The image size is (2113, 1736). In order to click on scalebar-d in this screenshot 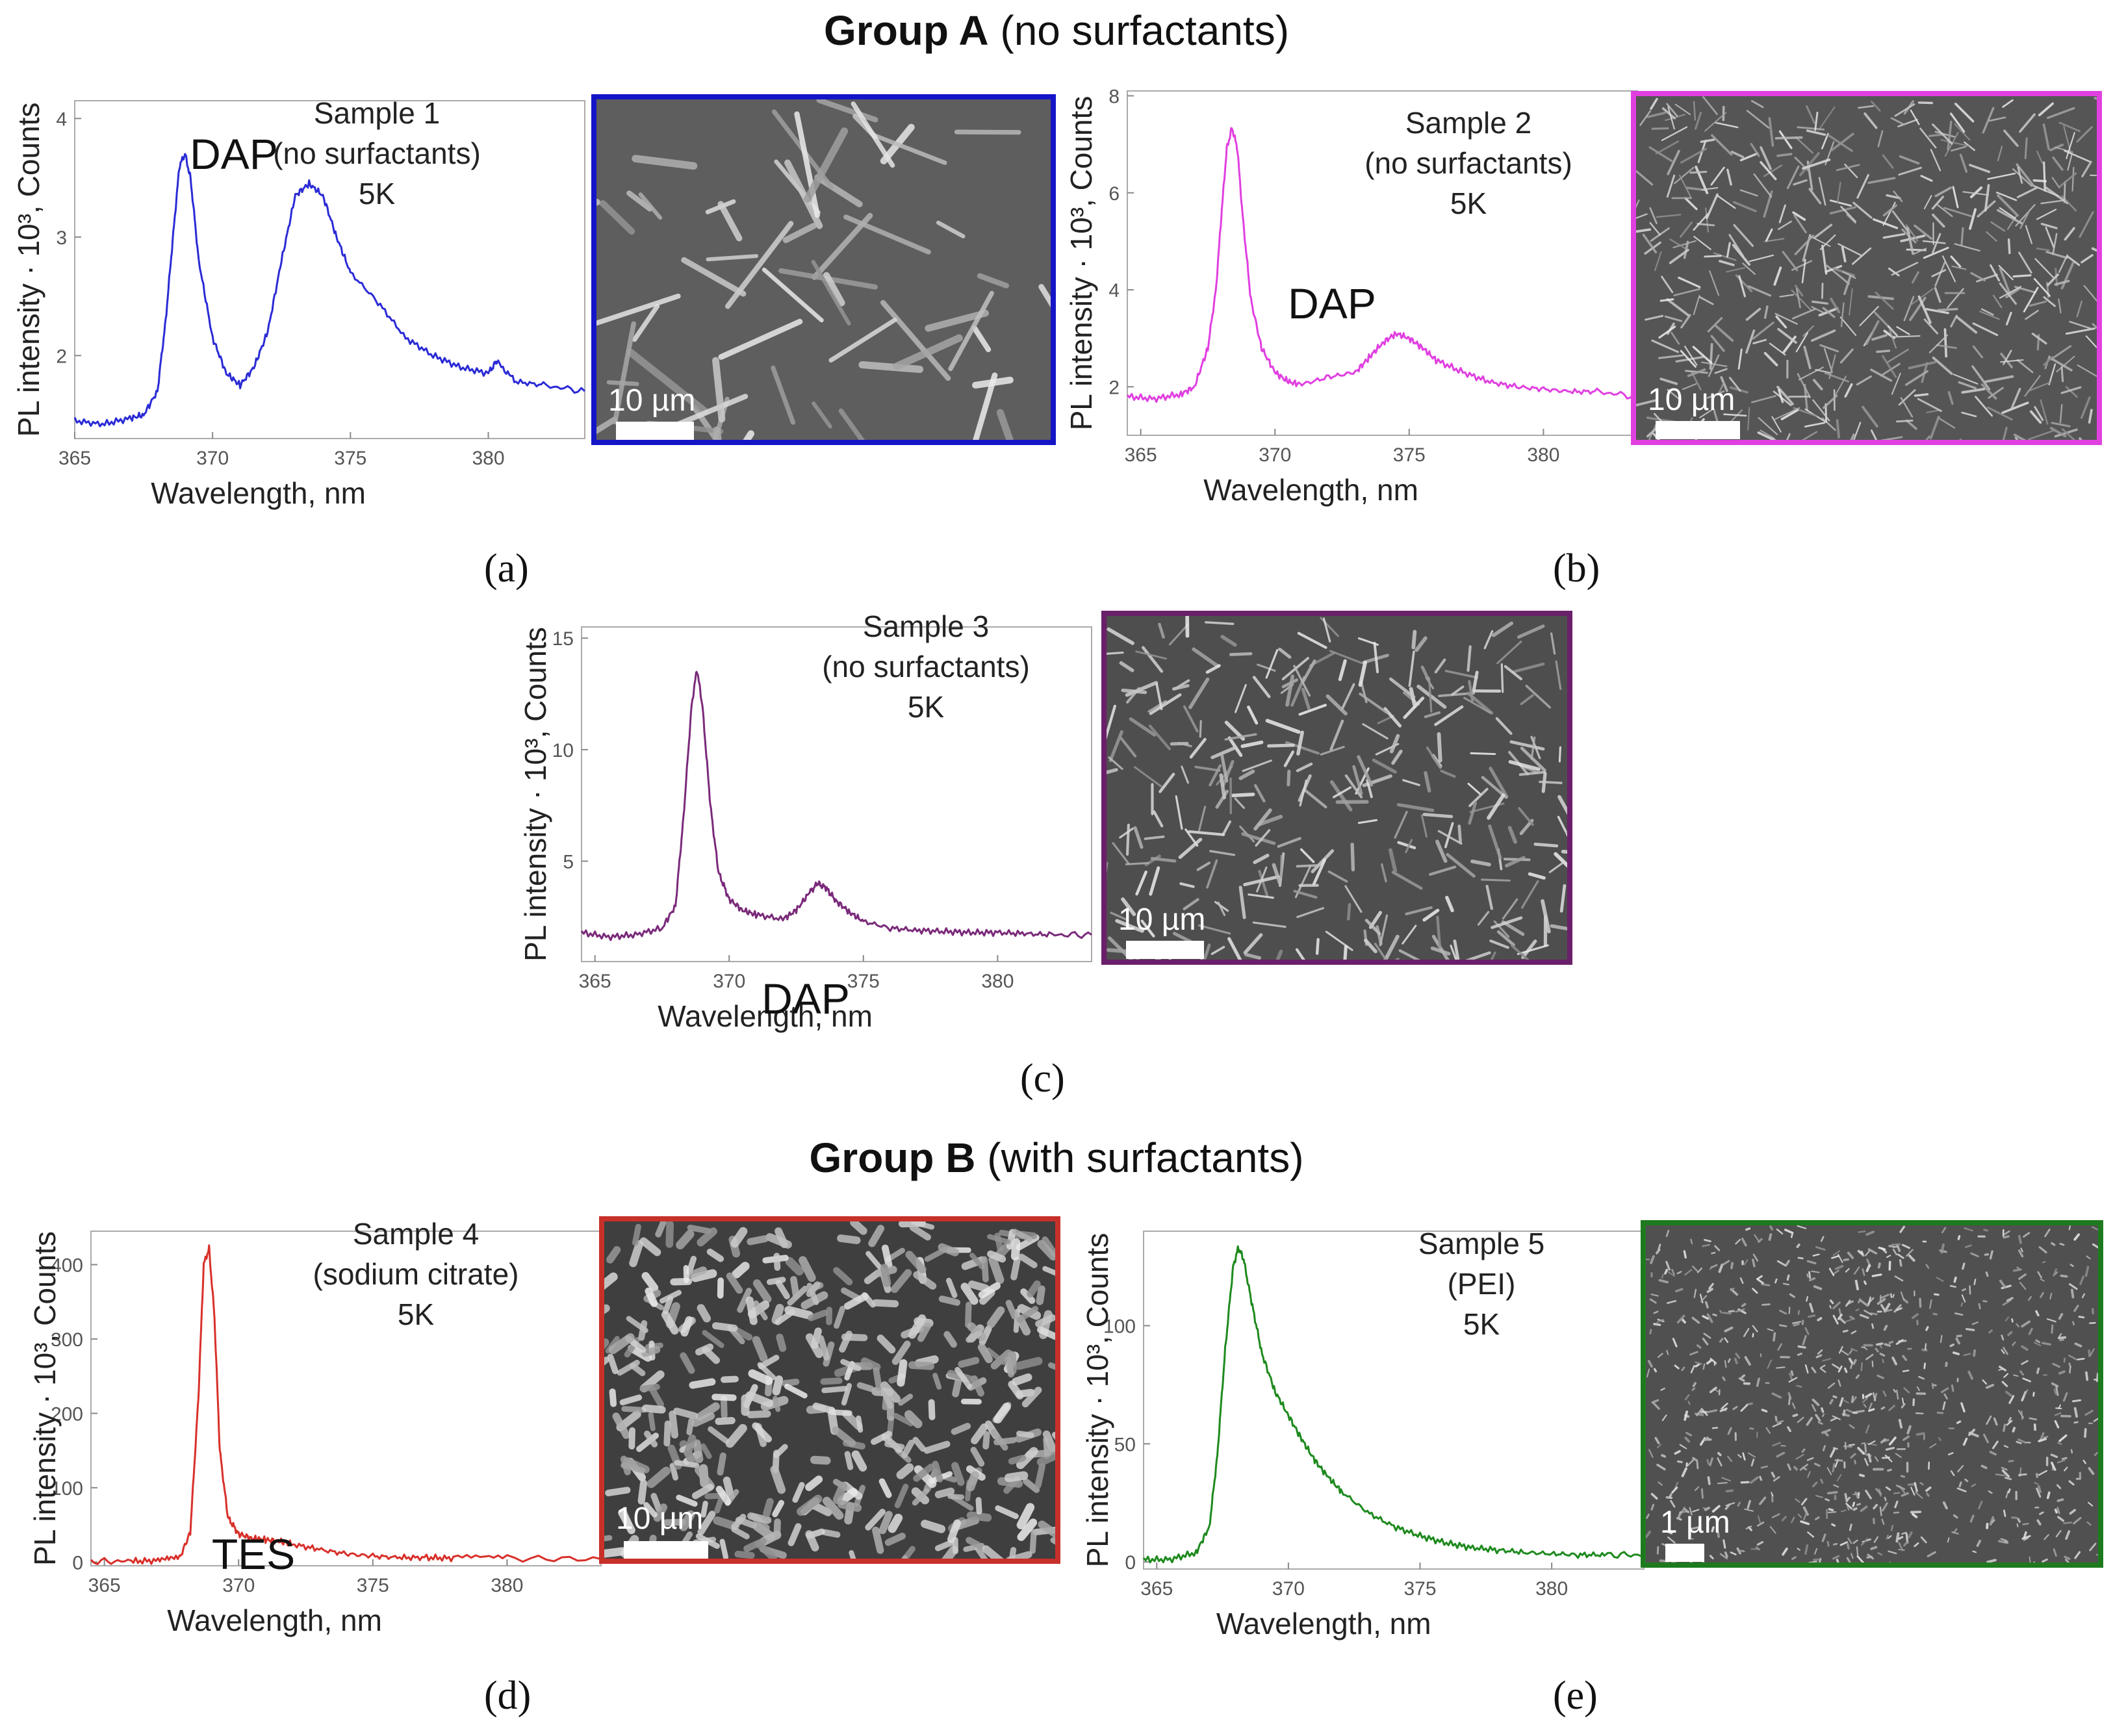, I will do `click(666, 1550)`.